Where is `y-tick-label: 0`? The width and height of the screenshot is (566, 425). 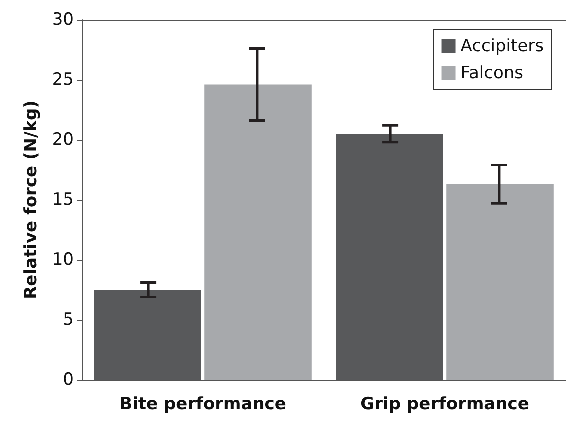
y-tick-label: 0 is located at coordinates (68, 380).